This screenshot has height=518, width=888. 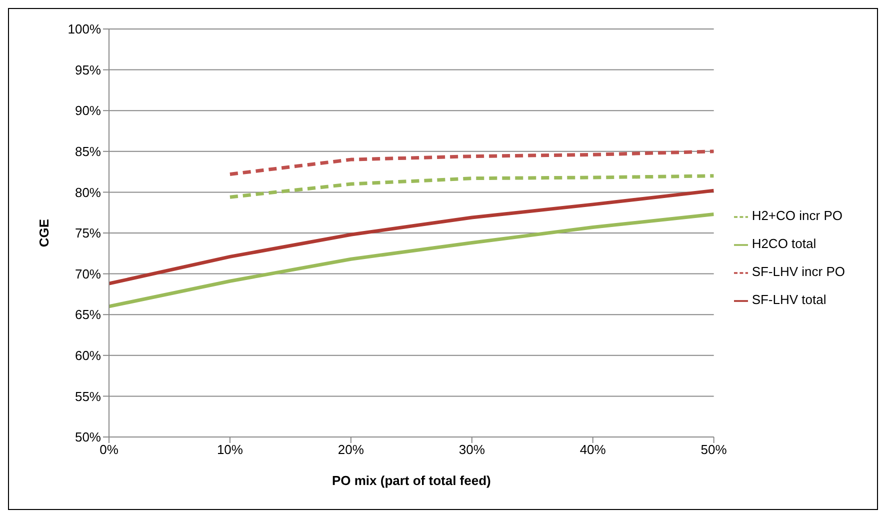 What do you see at coordinates (109, 450) in the screenshot?
I see `x-tick-label: 0%` at bounding box center [109, 450].